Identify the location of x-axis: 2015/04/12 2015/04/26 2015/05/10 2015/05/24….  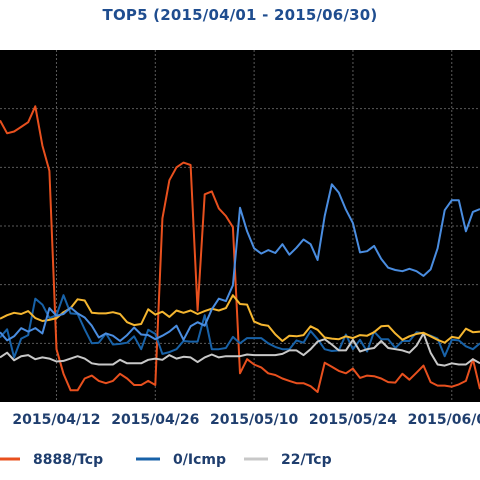
(246, 420).